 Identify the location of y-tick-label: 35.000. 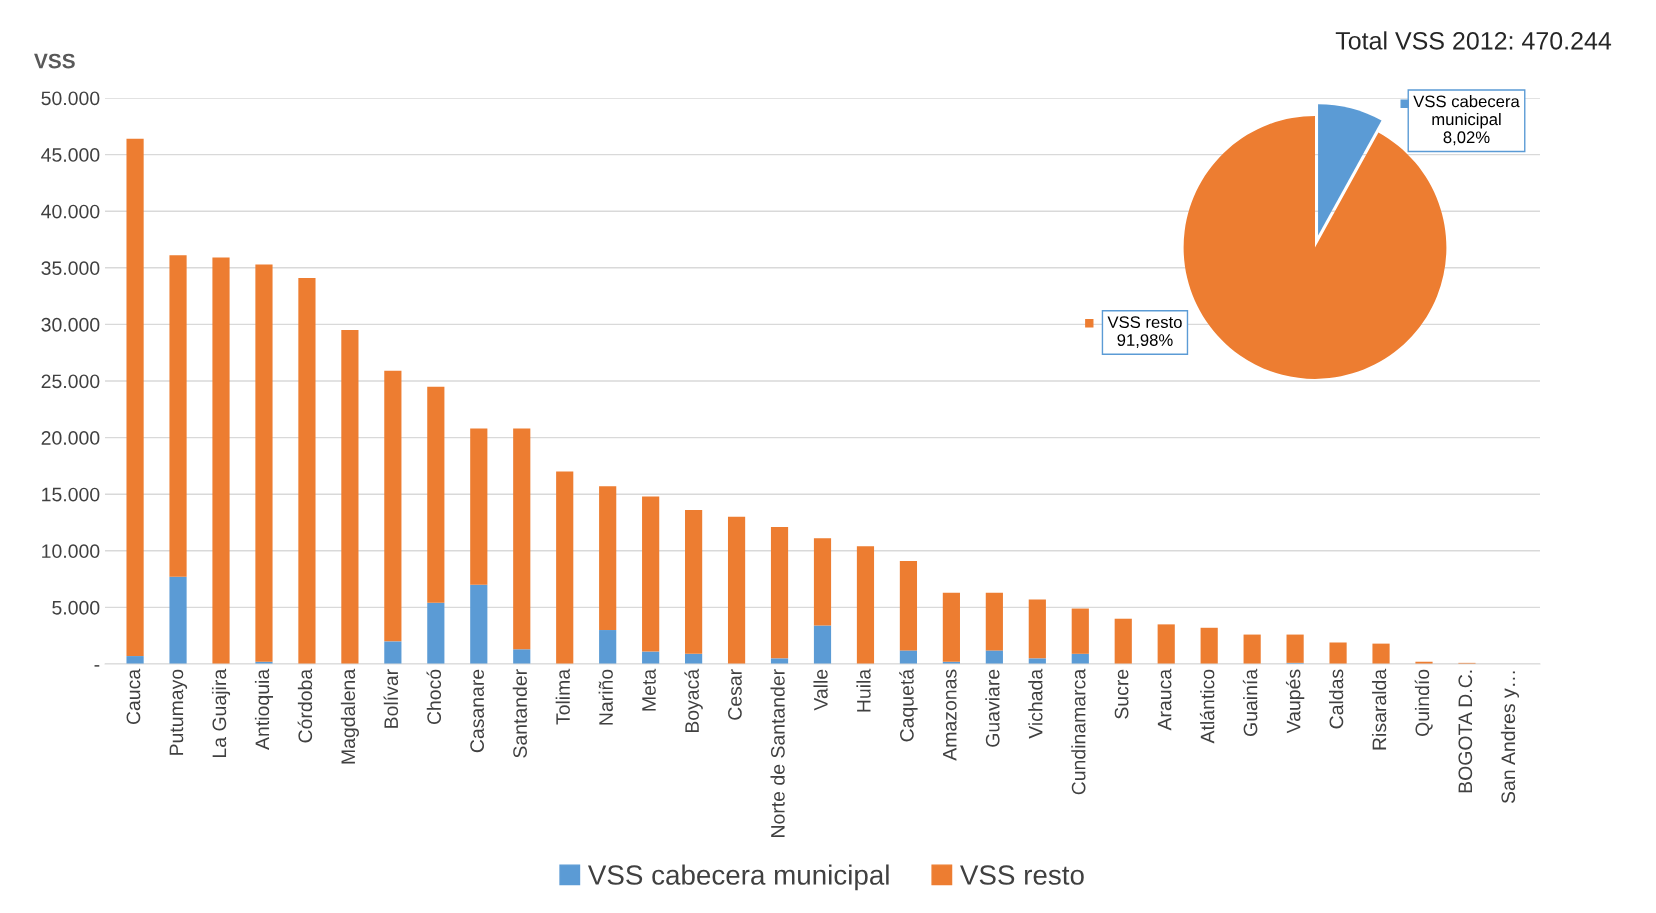
(70, 268).